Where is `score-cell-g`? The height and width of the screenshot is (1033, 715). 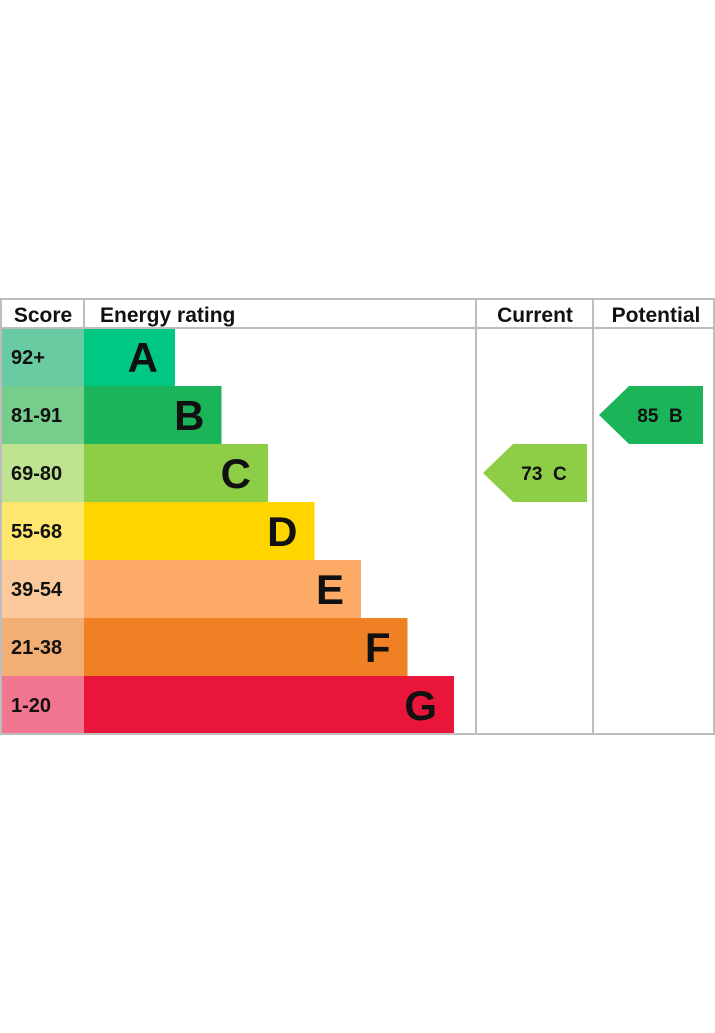
score-cell-g is located at coordinates (42, 705).